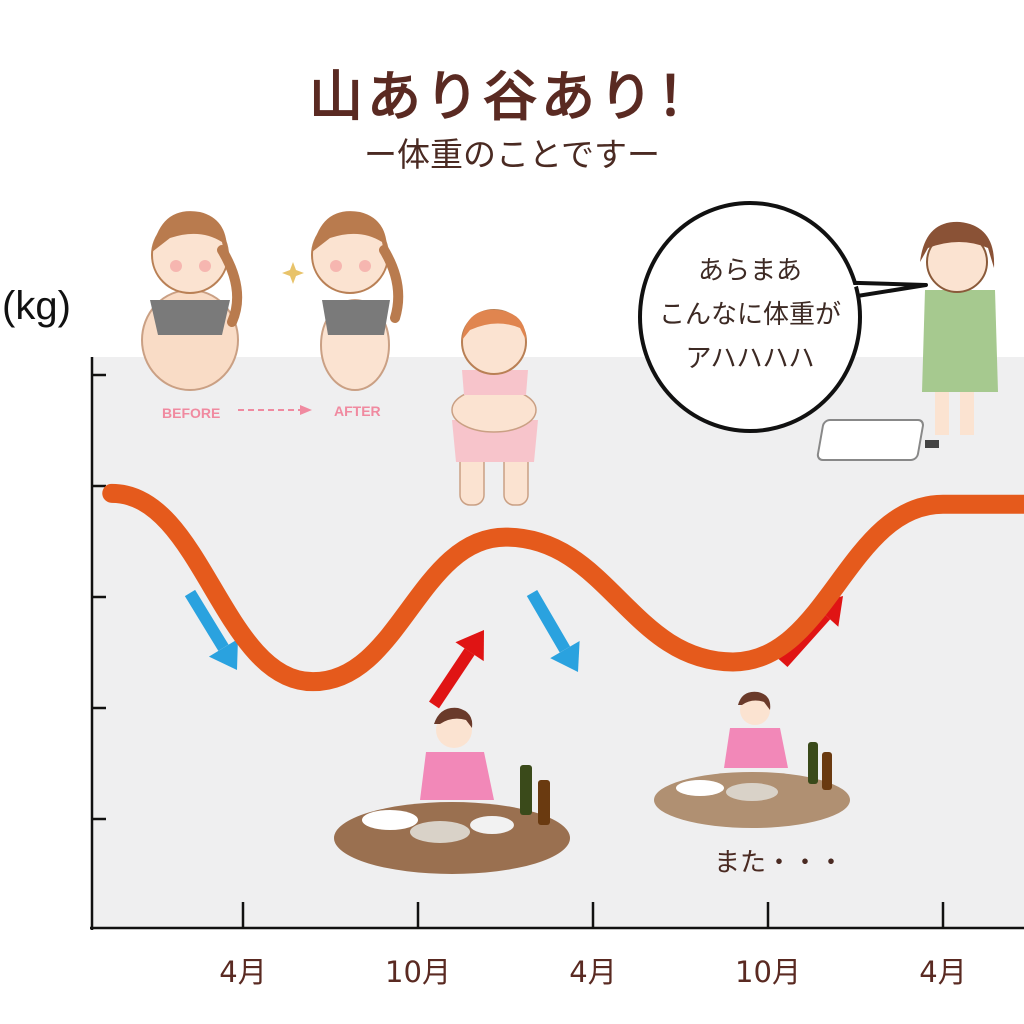  Describe the element at coordinates (750, 359) in the screenshot. I see `speech-bubble-line-3: アハハハハ` at that location.